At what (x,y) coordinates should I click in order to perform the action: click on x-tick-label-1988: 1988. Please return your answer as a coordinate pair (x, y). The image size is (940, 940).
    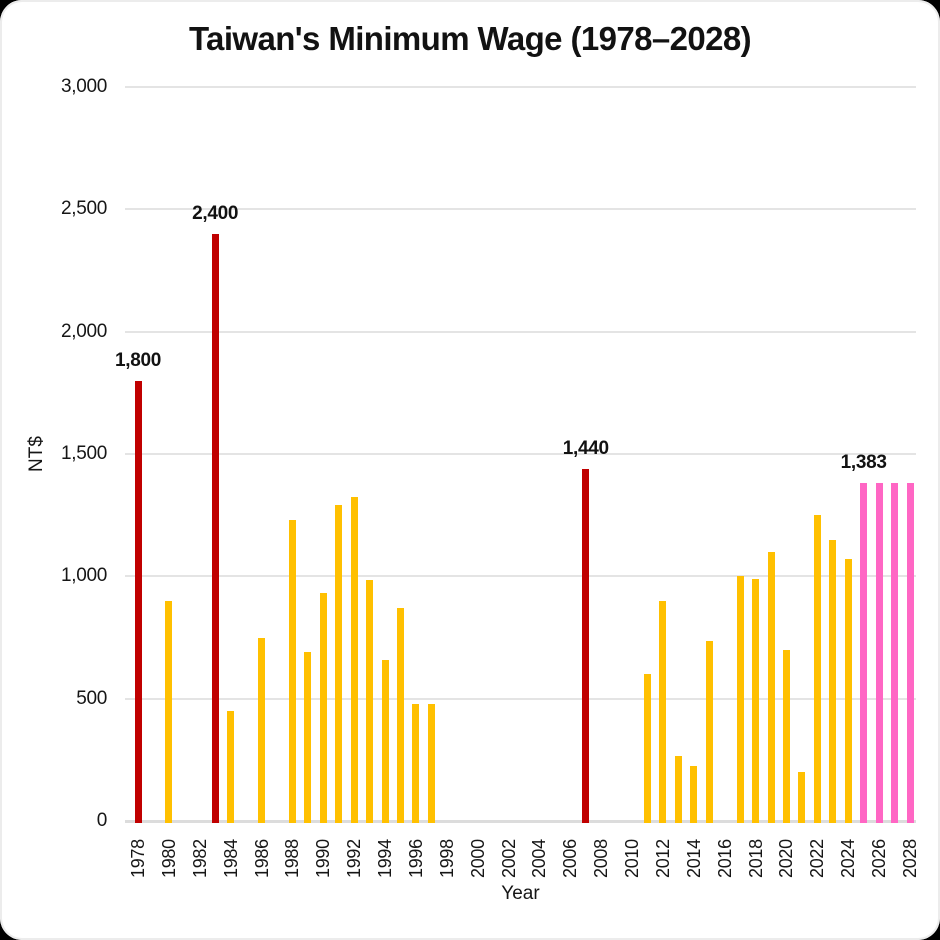
    Looking at the image, I should click on (292, 858).